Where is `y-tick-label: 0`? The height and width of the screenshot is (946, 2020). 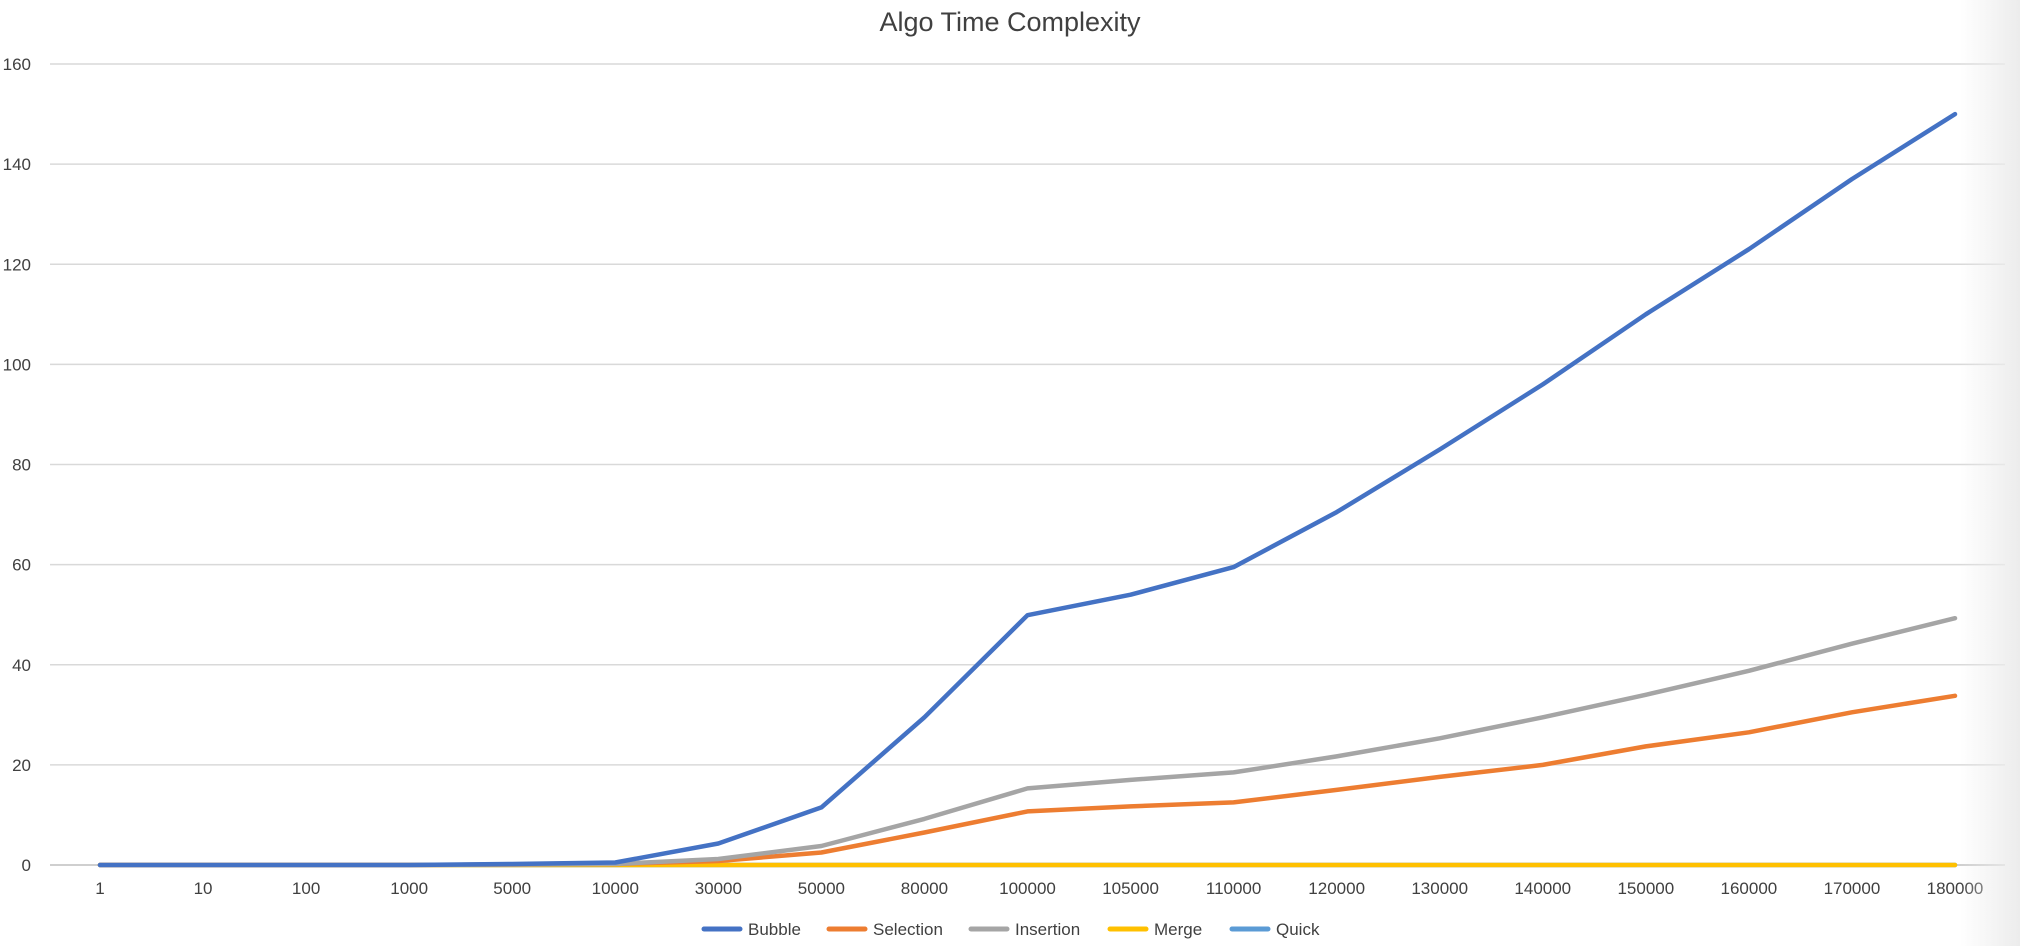 y-tick-label: 0 is located at coordinates (26, 865).